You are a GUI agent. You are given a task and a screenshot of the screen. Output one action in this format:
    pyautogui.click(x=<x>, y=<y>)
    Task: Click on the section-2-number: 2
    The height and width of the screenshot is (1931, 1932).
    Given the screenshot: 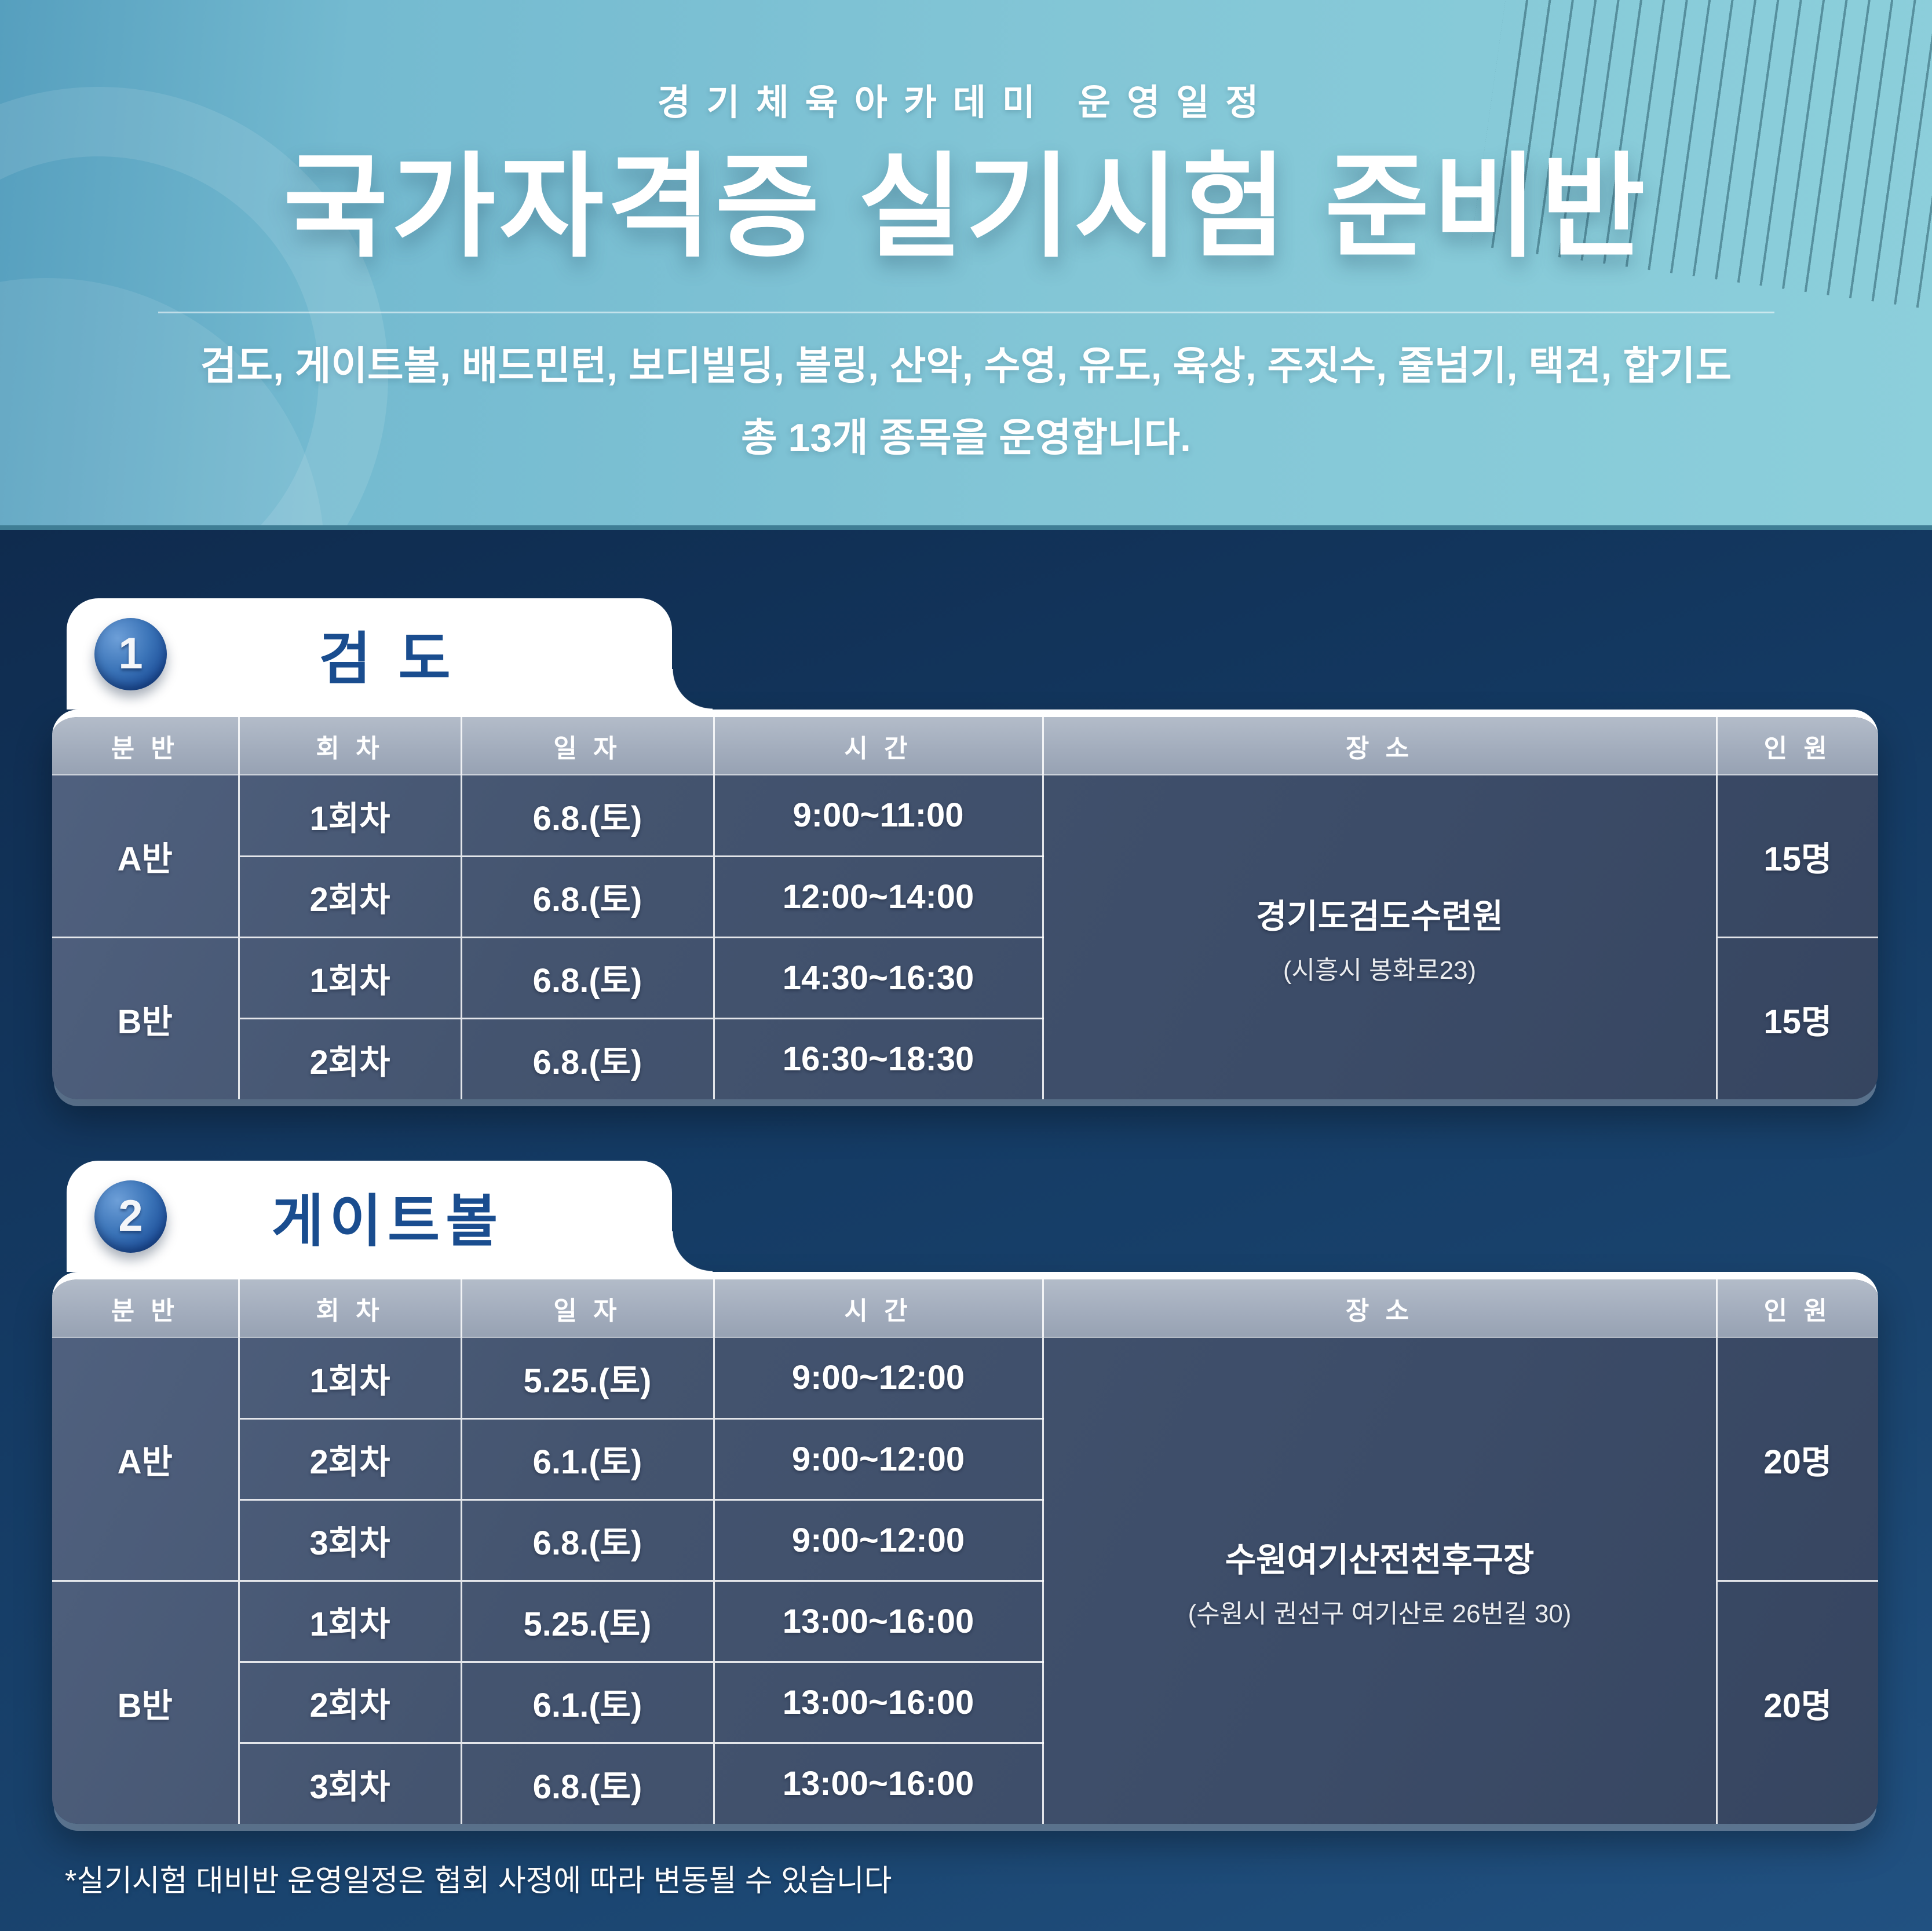 What is the action you would take?
    pyautogui.click(x=131, y=1216)
    